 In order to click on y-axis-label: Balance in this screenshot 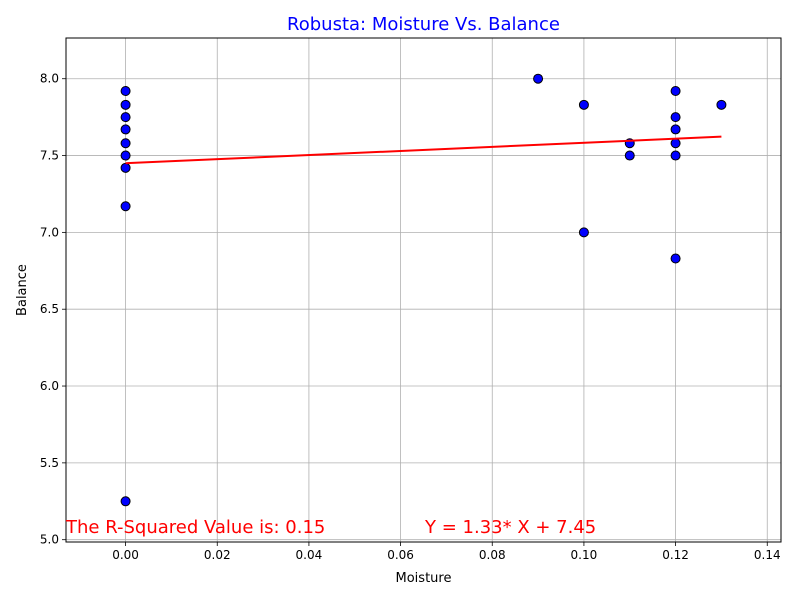, I will do `click(22, 290)`.